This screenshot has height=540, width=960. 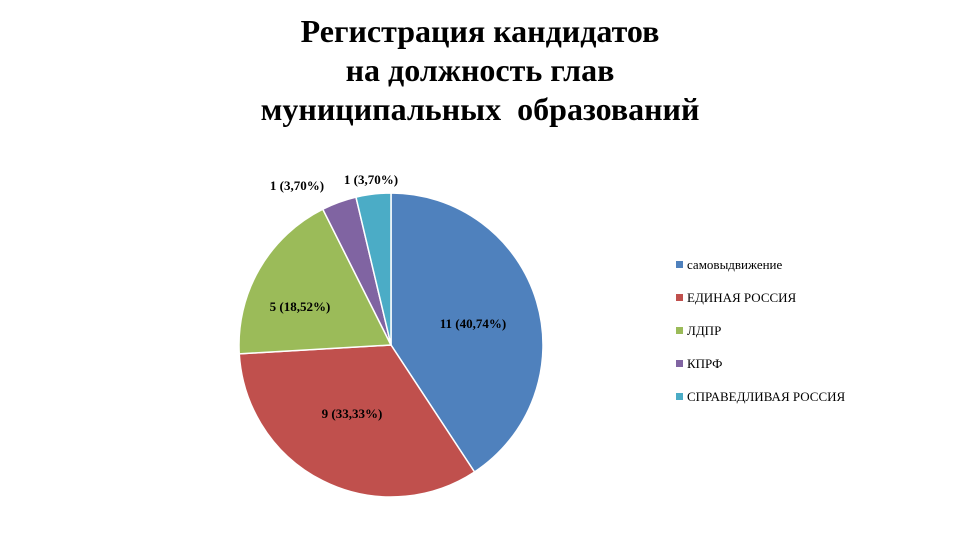 What do you see at coordinates (704, 330) in the screenshot?
I see `legend-label: ЛДПР` at bounding box center [704, 330].